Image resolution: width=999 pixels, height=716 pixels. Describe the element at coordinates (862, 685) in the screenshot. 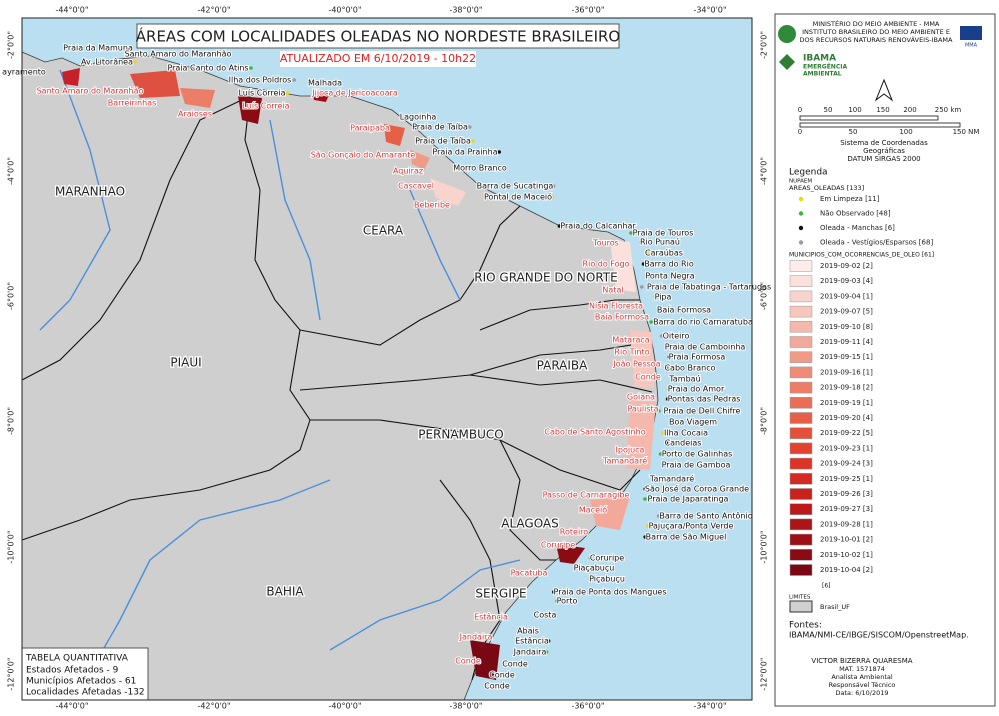

I see `author: Responsável Técnico` at that location.